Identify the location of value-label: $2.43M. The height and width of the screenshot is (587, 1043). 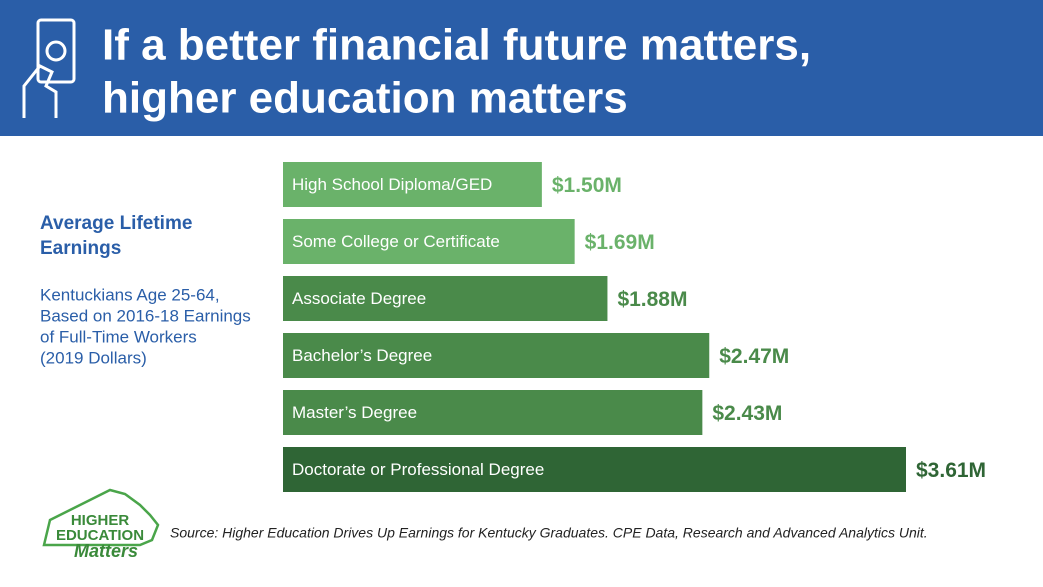
(747, 413).